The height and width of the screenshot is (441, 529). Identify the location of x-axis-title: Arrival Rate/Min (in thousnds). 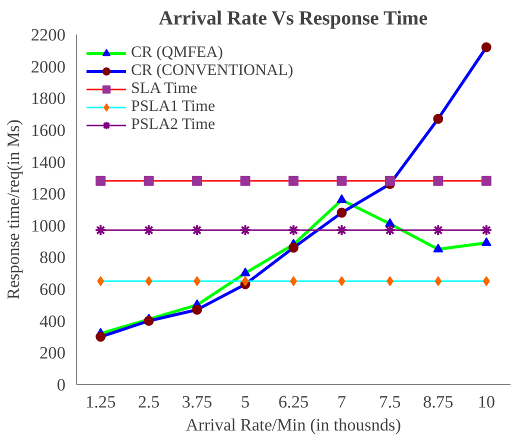
(294, 425).